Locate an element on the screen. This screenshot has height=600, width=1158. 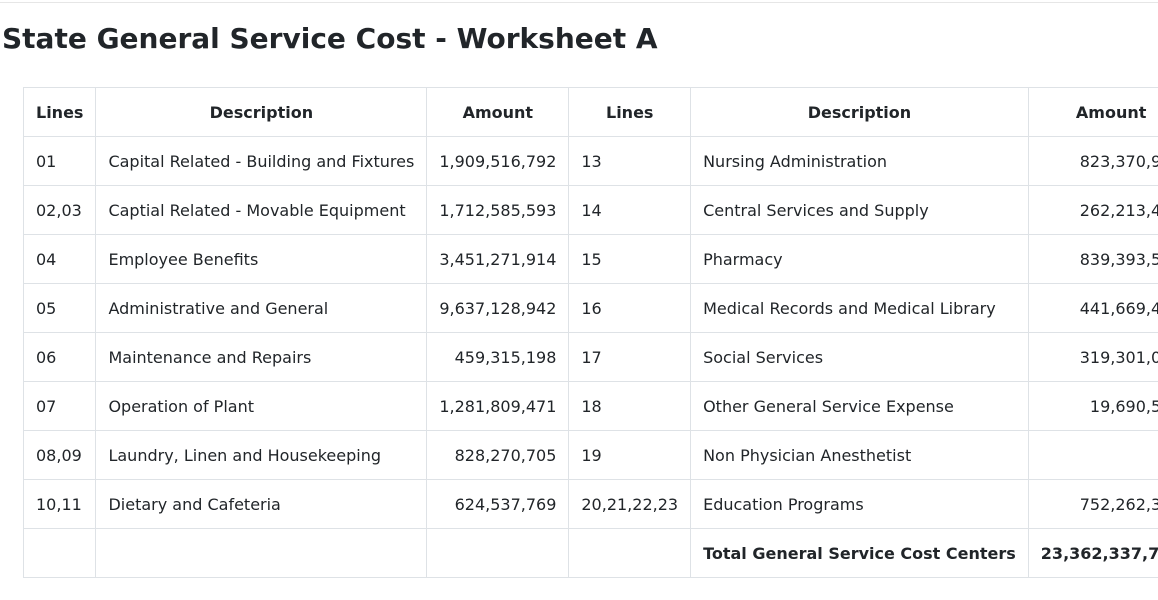
amount-cell: 0 is located at coordinates (1092, 455).